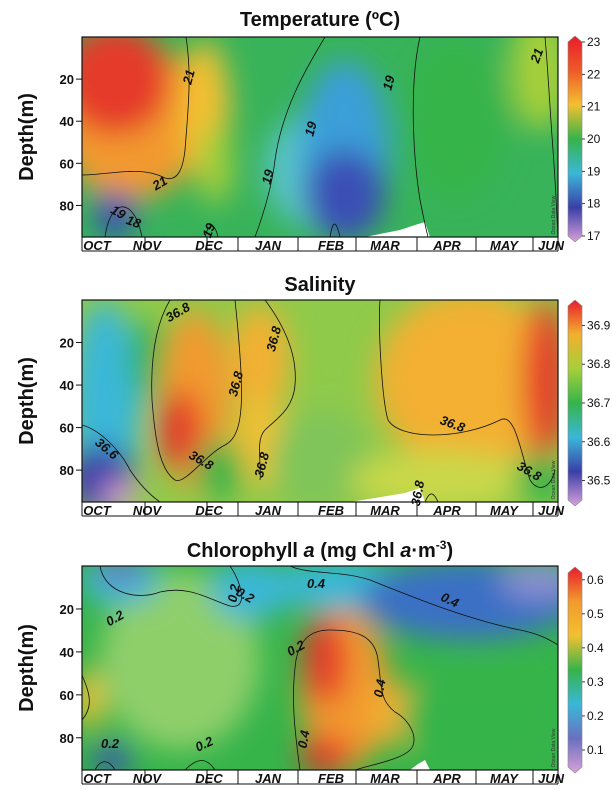 This screenshot has height=790, width=612. Describe the element at coordinates (358, 551) in the screenshot. I see `chl-title-unit: (mg Chl` at that location.